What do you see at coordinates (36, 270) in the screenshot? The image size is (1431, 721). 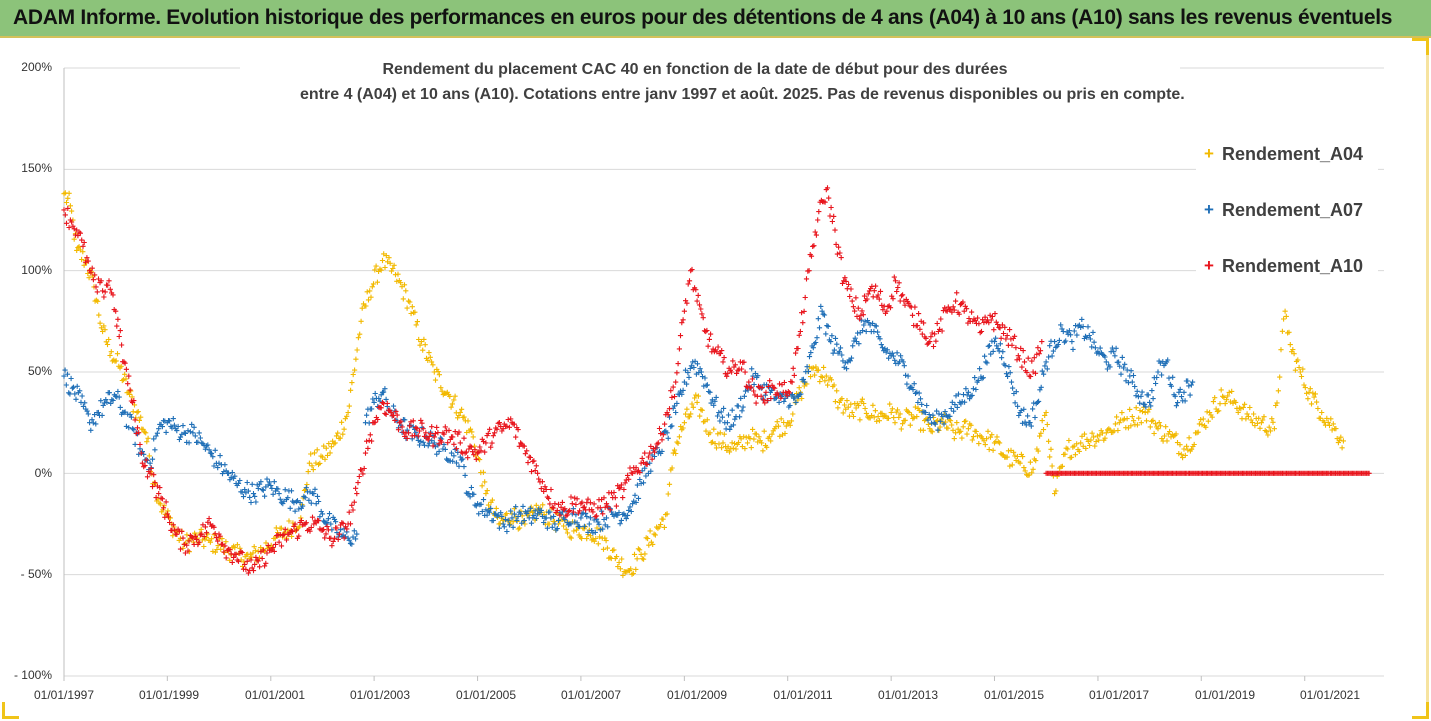 I see `y-tick-label: 100%` at bounding box center [36, 270].